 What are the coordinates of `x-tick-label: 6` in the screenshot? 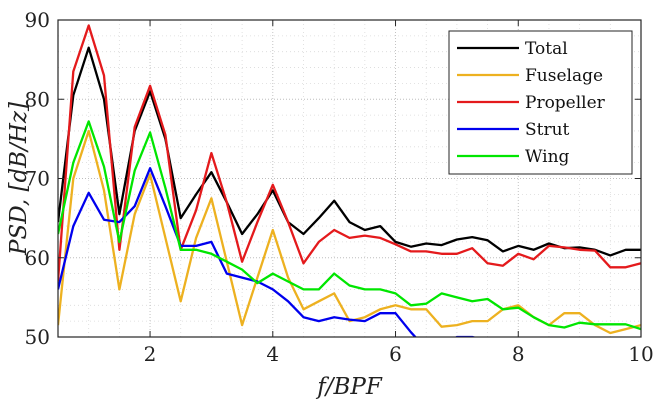 It's located at (395, 354).